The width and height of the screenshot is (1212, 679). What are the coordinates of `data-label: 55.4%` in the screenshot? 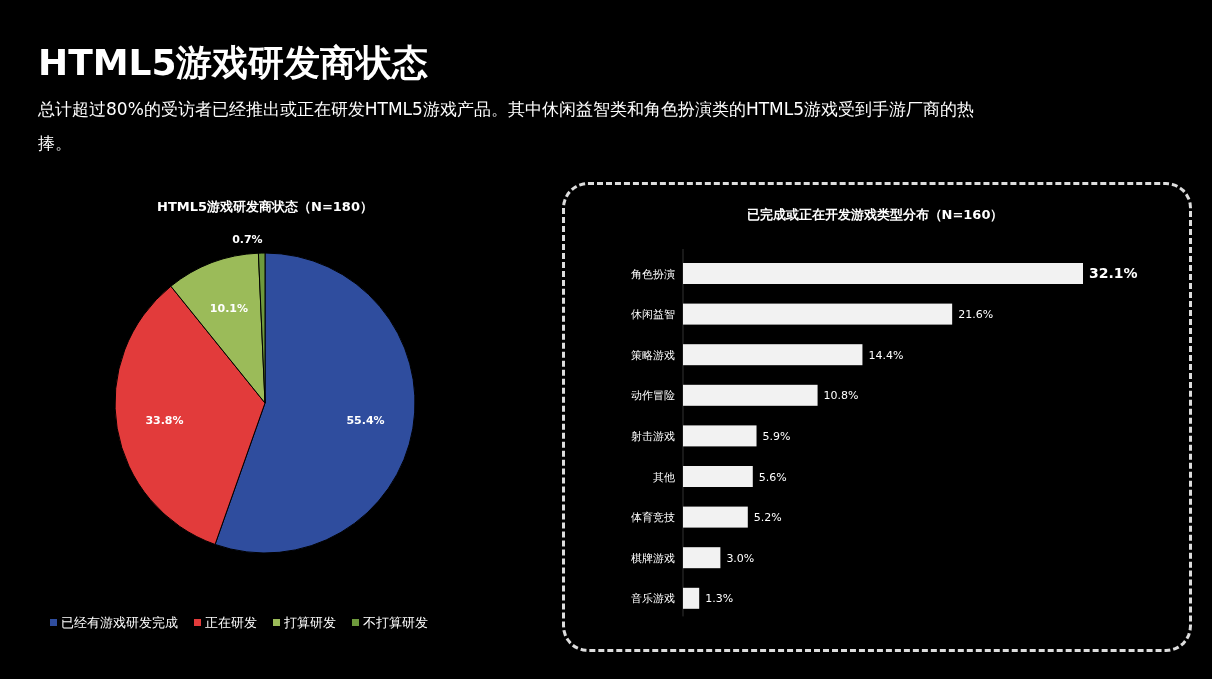 It's located at (365, 421).